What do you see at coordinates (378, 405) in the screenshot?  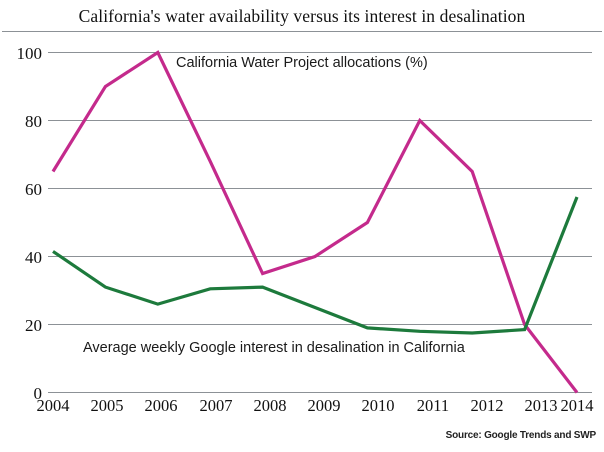 I see `x-axis-tick-2010: 2010` at bounding box center [378, 405].